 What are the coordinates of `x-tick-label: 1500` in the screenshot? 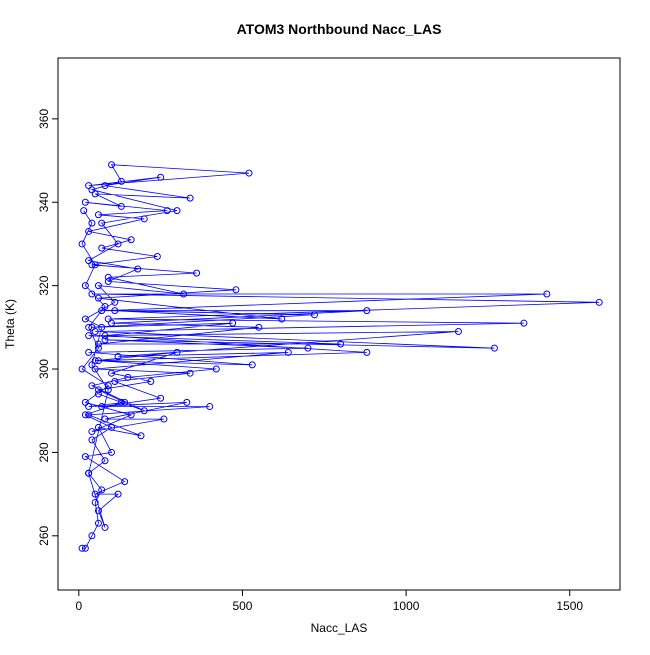 It's located at (569, 606).